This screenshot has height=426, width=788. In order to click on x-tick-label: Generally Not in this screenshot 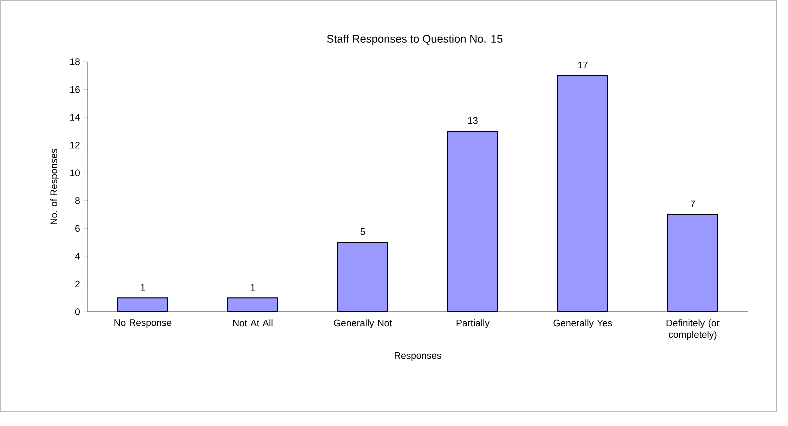, I will do `click(363, 324)`.